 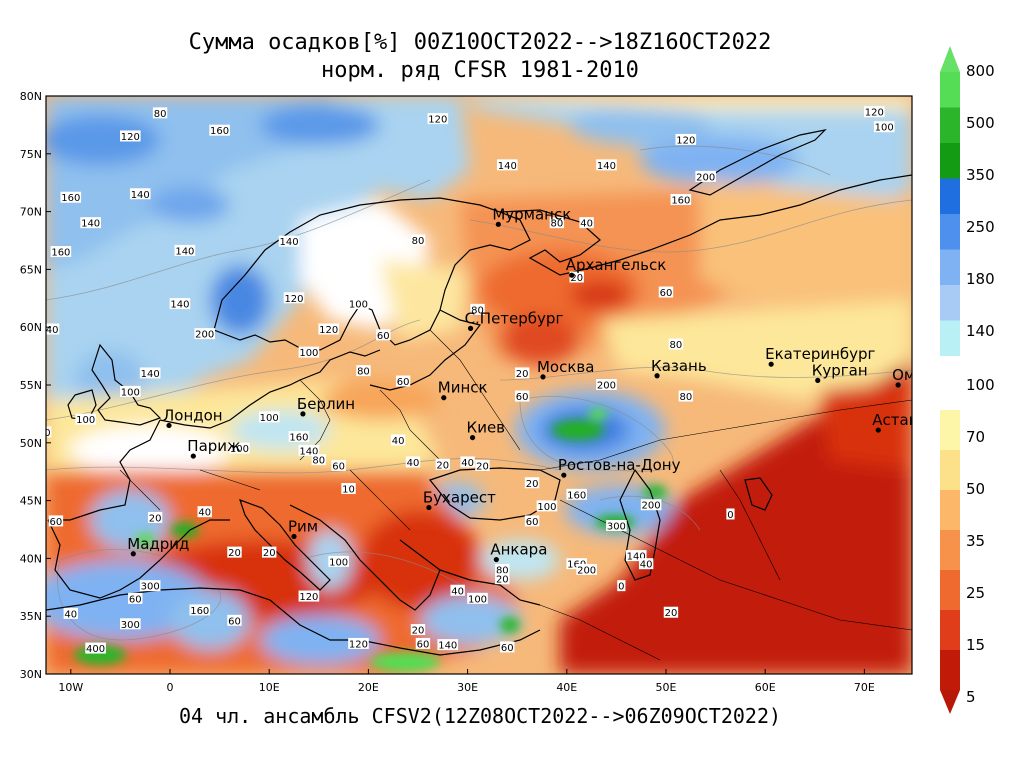 I want to click on city-label: Анкара, so click(x=518, y=550).